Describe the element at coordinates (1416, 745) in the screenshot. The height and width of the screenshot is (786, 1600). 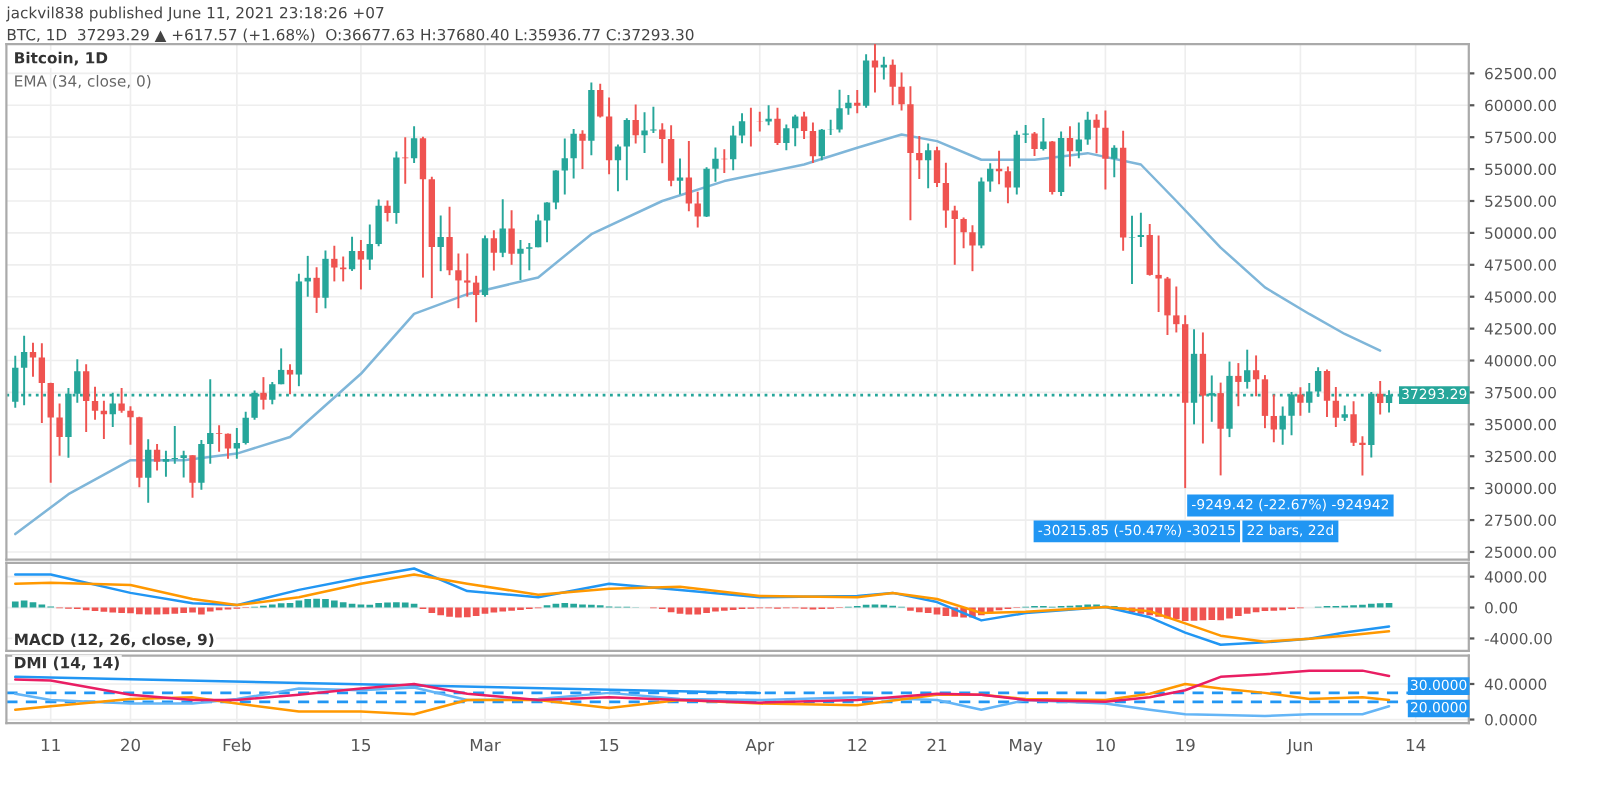
I see `x-tick-label: 14` at that location.